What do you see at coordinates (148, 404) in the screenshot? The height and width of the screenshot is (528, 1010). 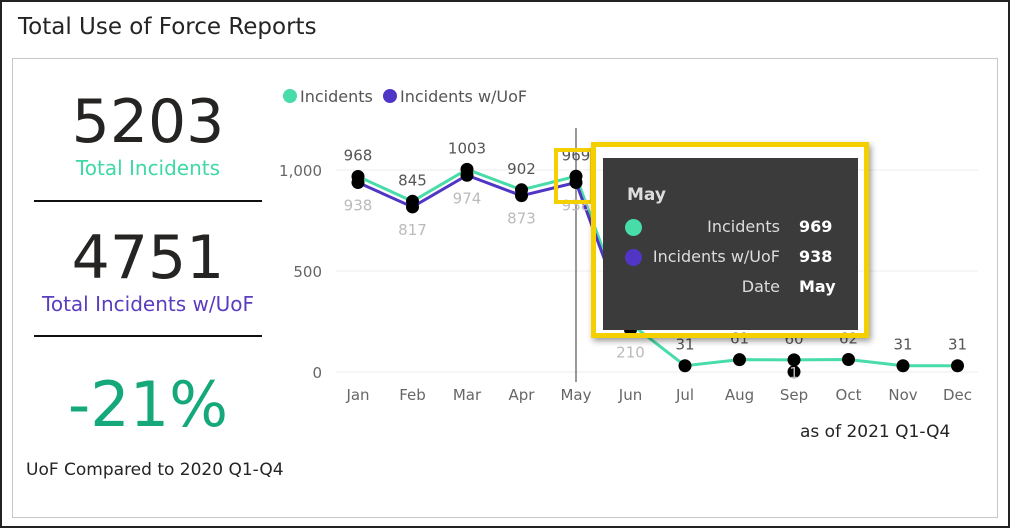 I see `kpi-change-value: -21%` at bounding box center [148, 404].